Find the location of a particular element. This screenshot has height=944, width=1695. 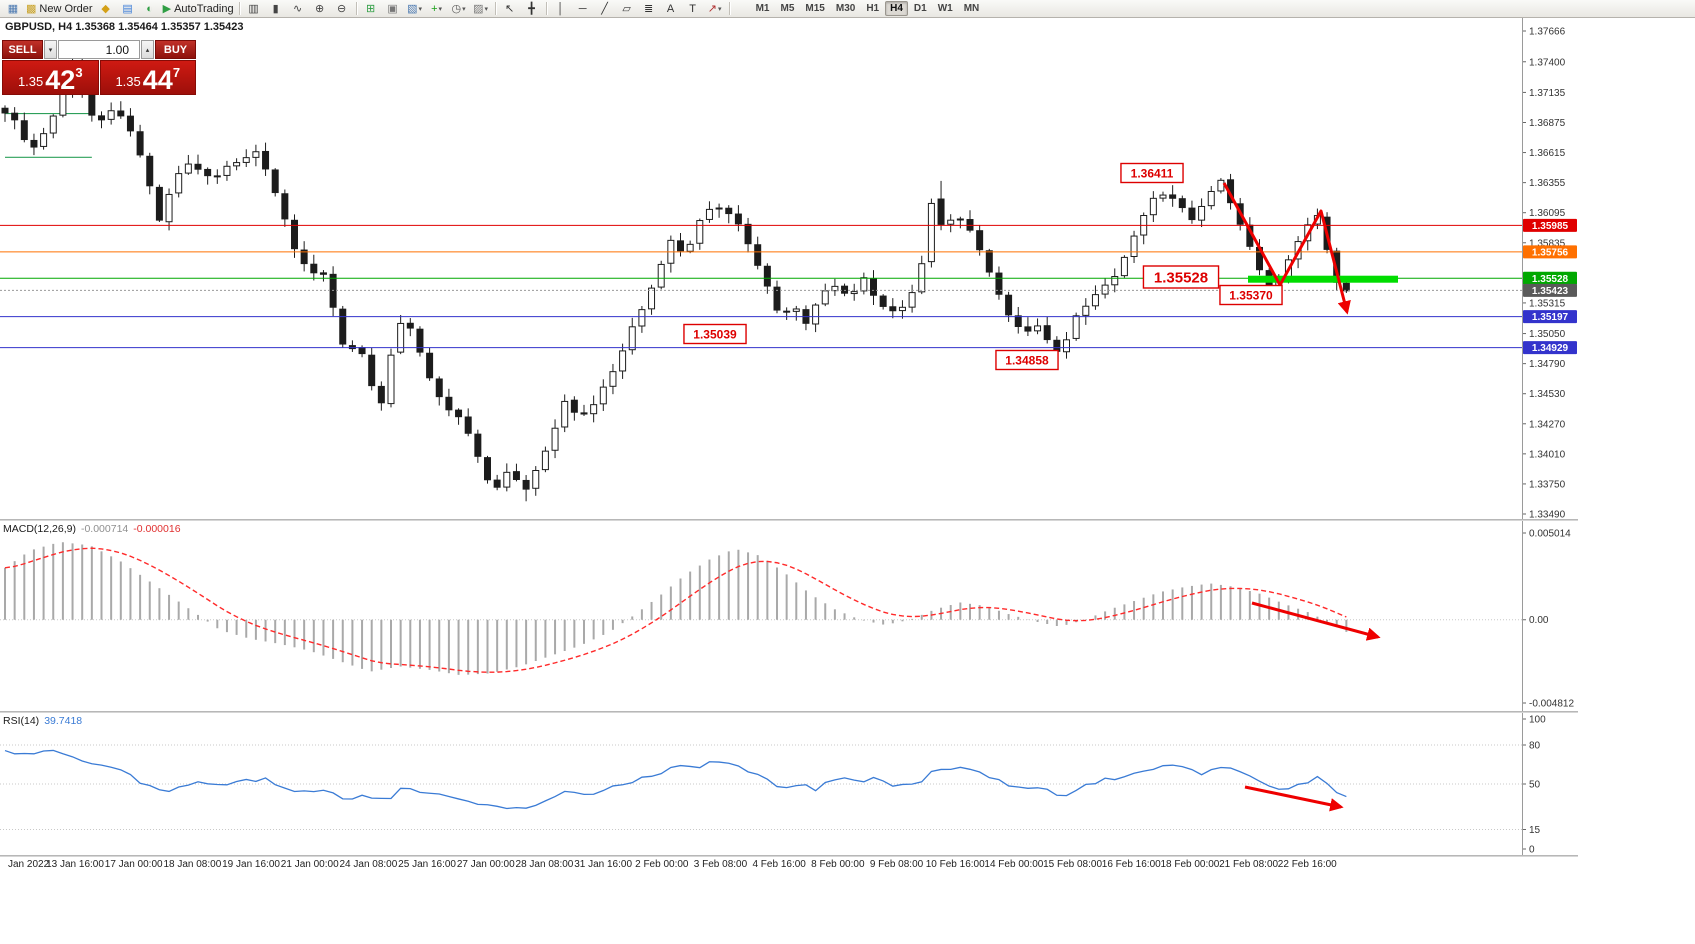

timeframe-w1: W1 is located at coordinates (945, 8).